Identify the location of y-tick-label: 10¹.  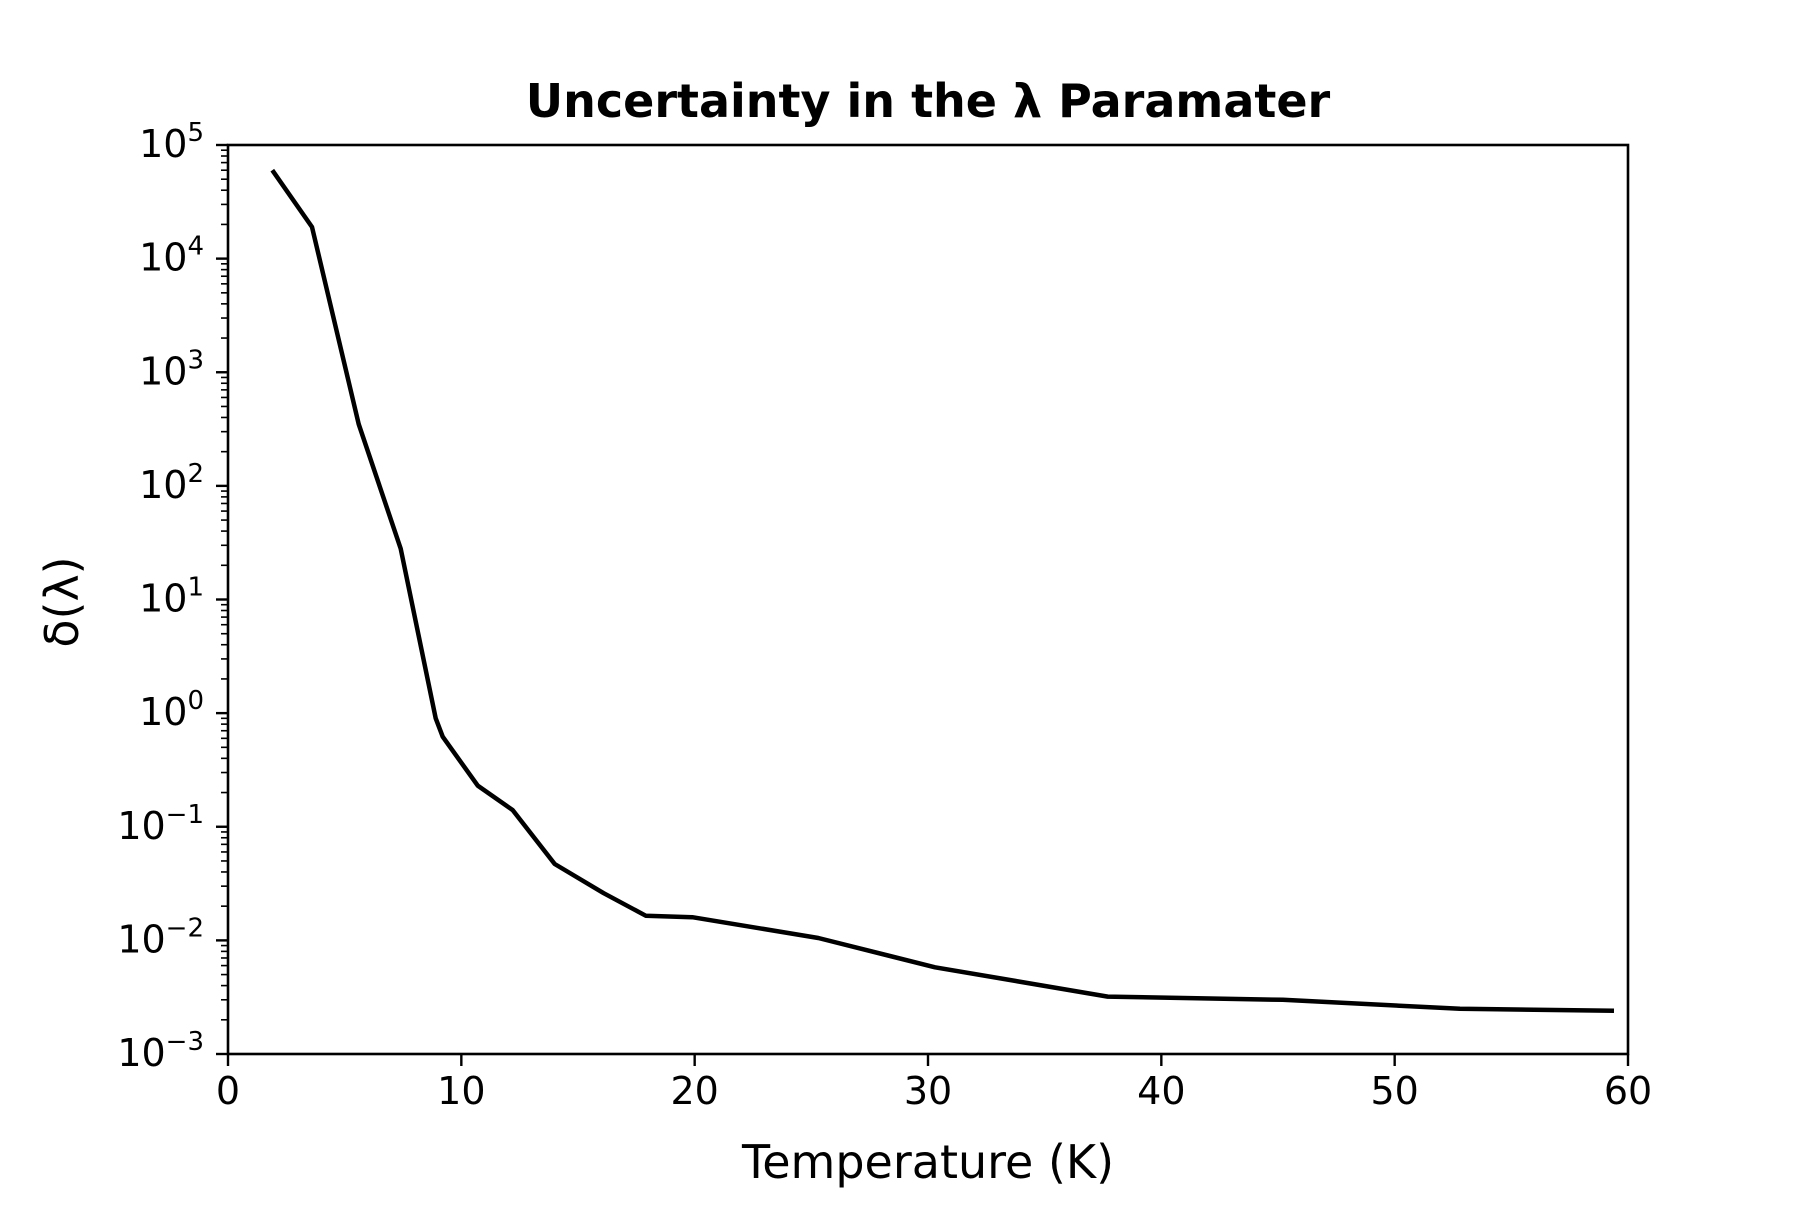
(171, 597).